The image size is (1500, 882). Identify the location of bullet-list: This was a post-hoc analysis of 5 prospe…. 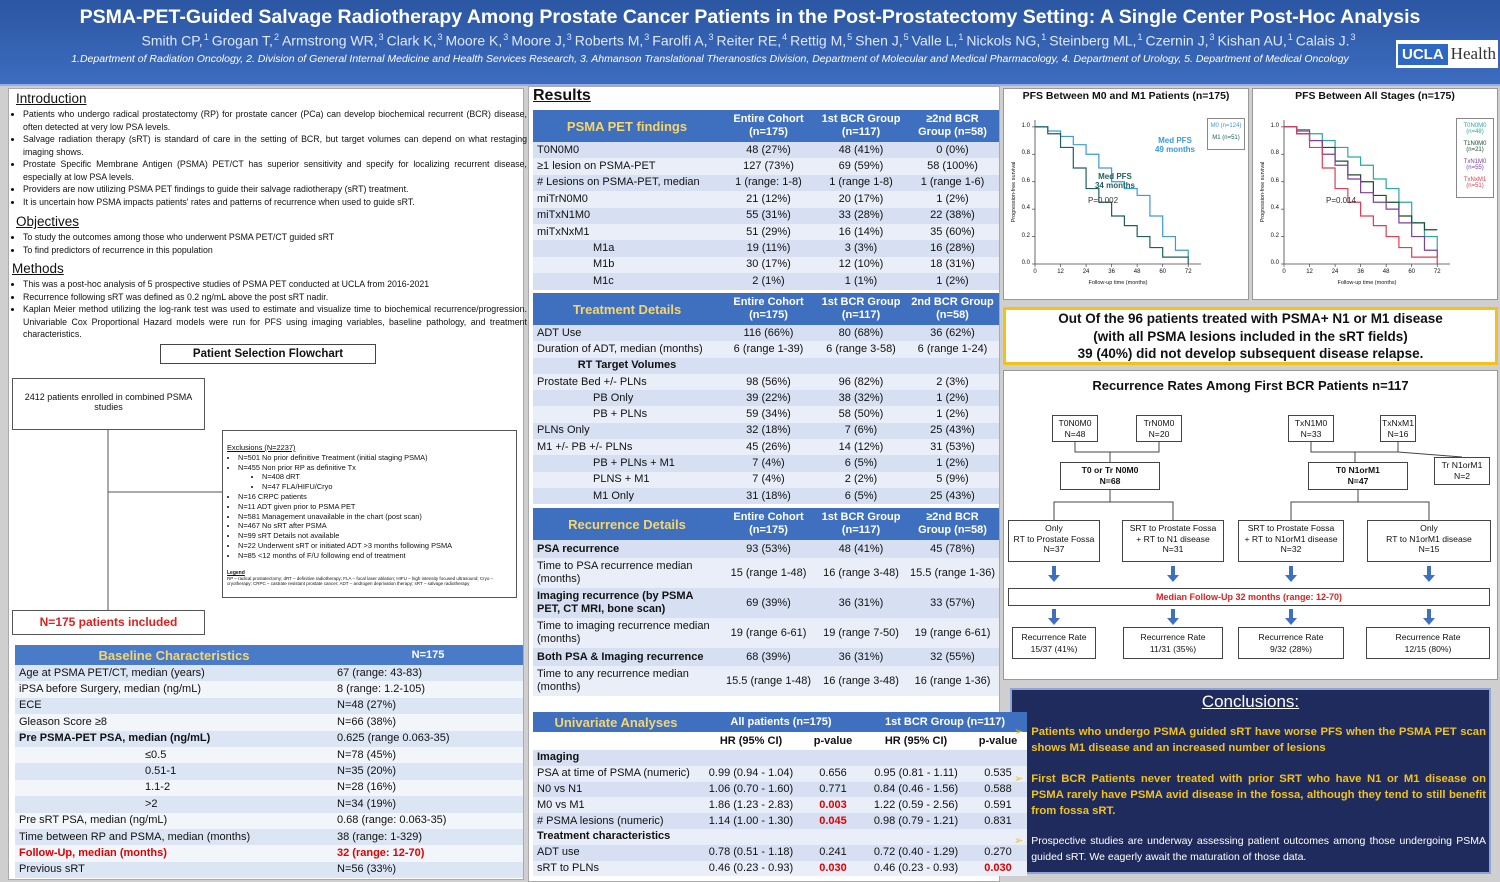
(271, 309).